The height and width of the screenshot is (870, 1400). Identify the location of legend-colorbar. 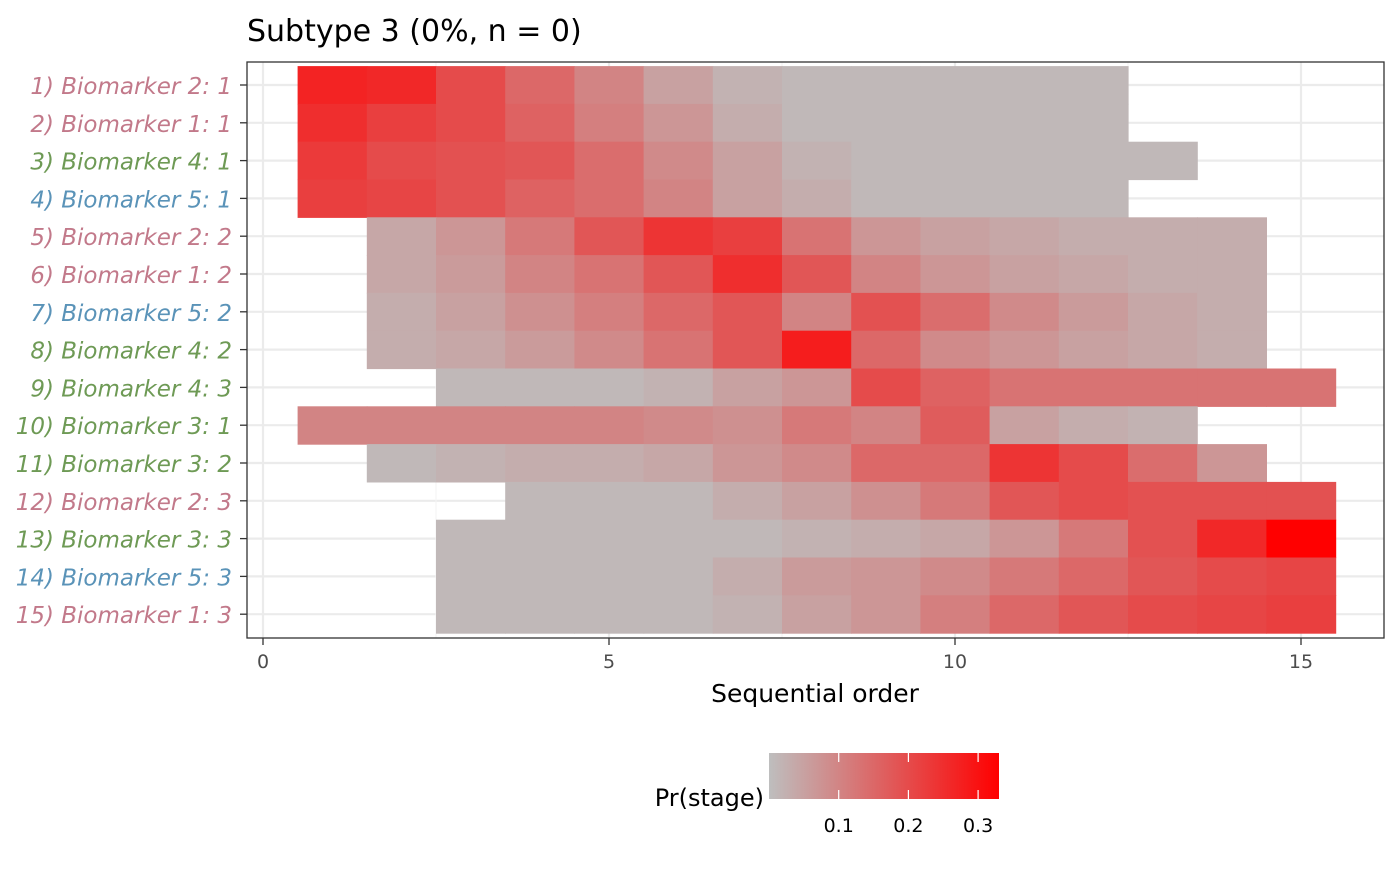
(884, 776).